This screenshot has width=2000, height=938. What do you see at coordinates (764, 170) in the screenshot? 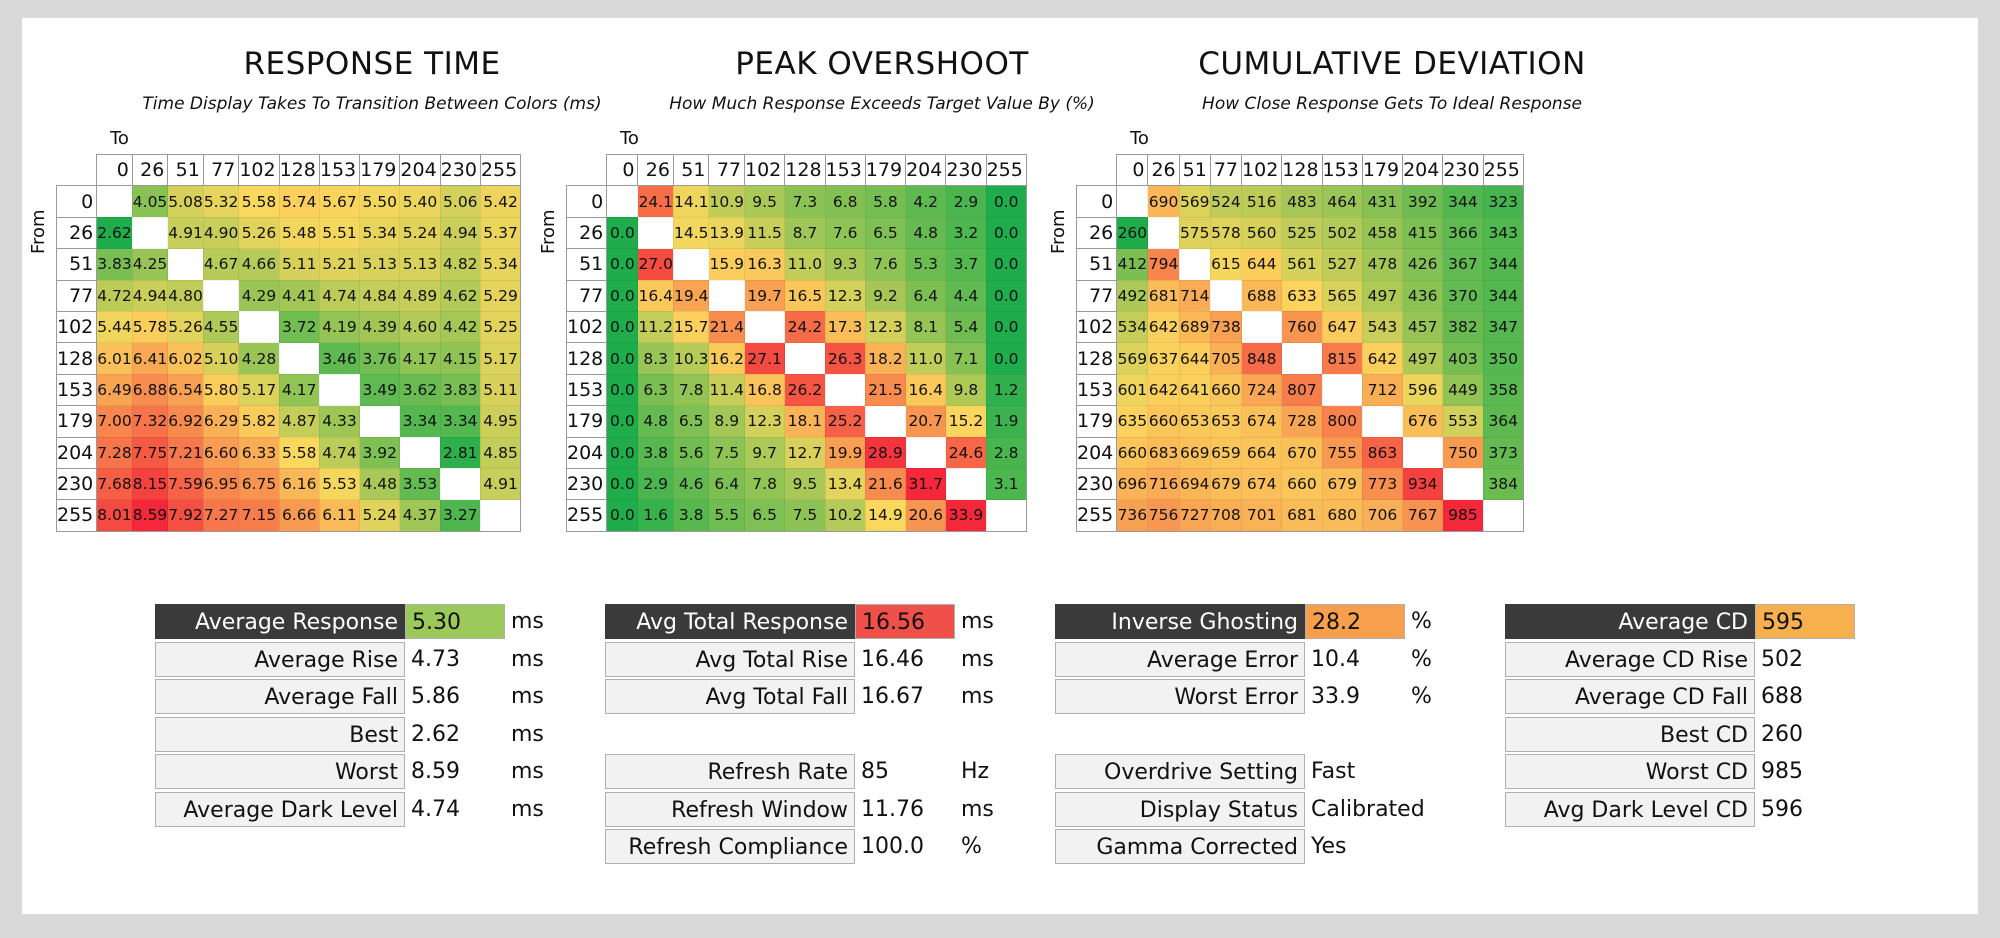
I see `column-header: 102` at bounding box center [764, 170].